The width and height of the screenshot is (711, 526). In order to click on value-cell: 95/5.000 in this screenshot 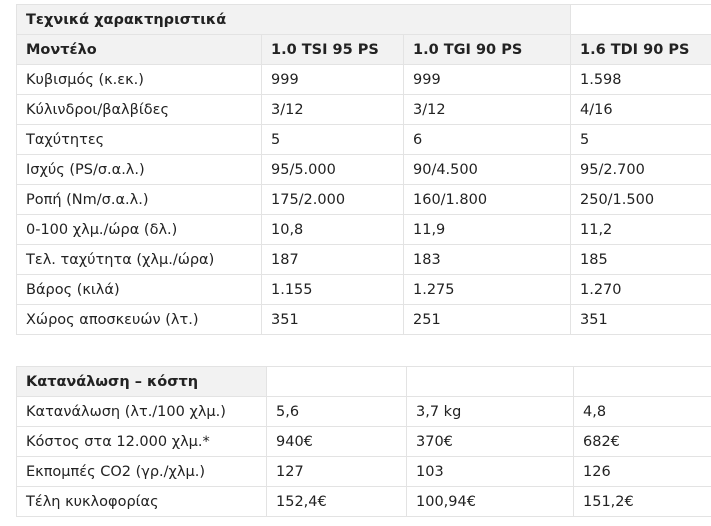, I will do `click(332, 169)`.